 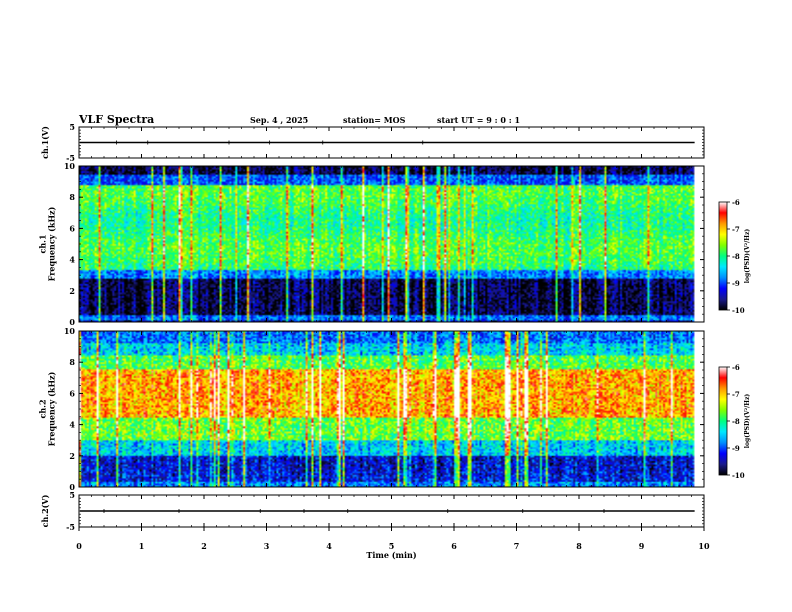 I want to click on start-time-label: start UT = 9 : 0 : 1, so click(x=479, y=120).